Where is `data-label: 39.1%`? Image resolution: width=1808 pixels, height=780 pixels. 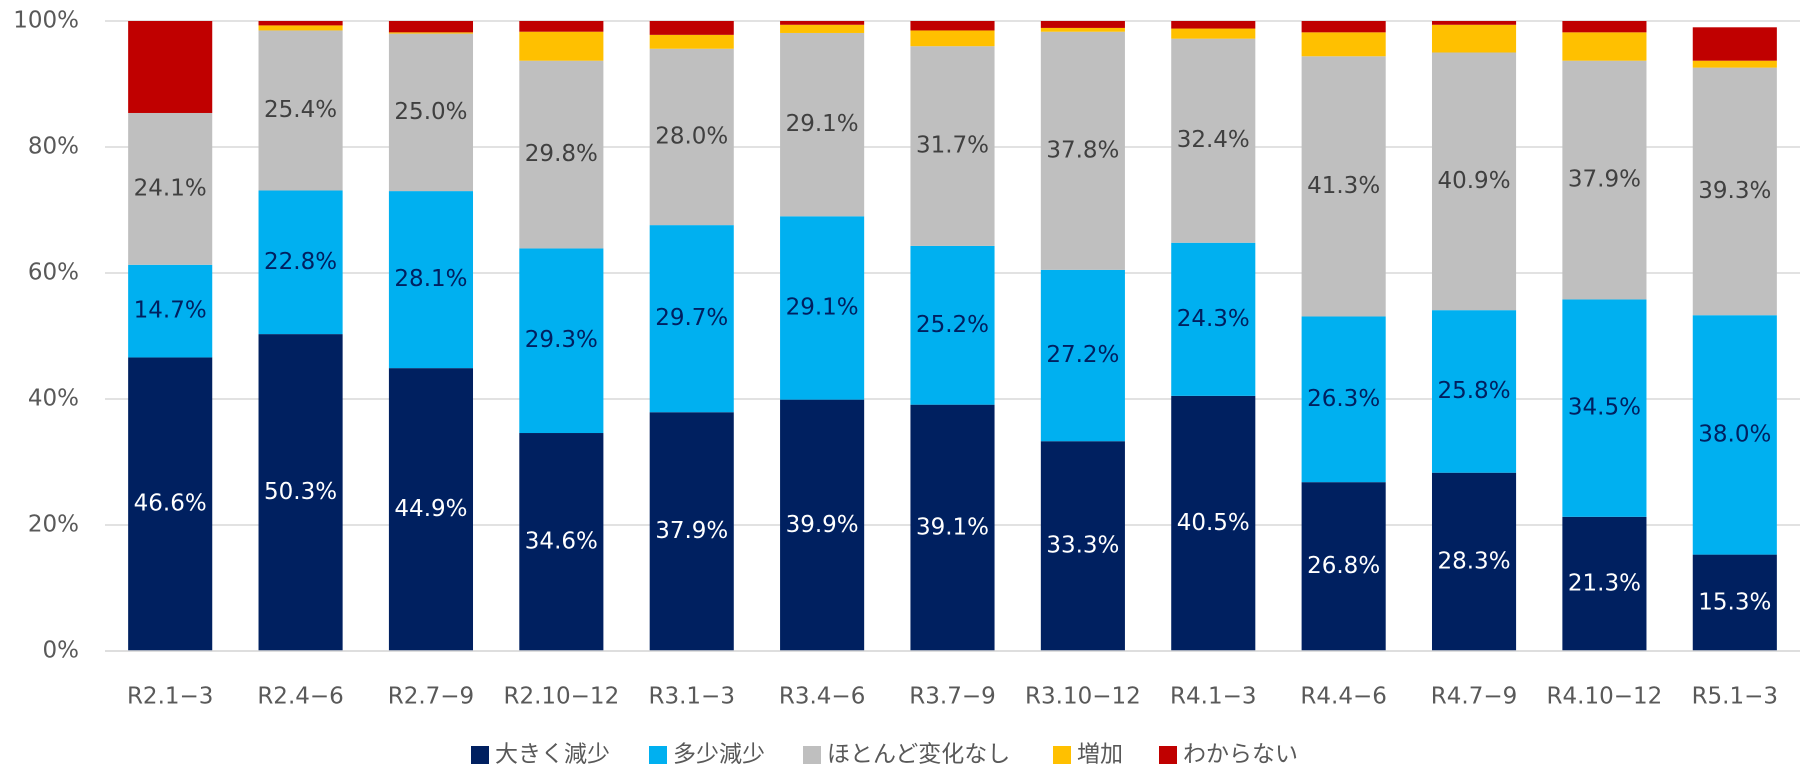
data-label: 39.1% is located at coordinates (952, 527).